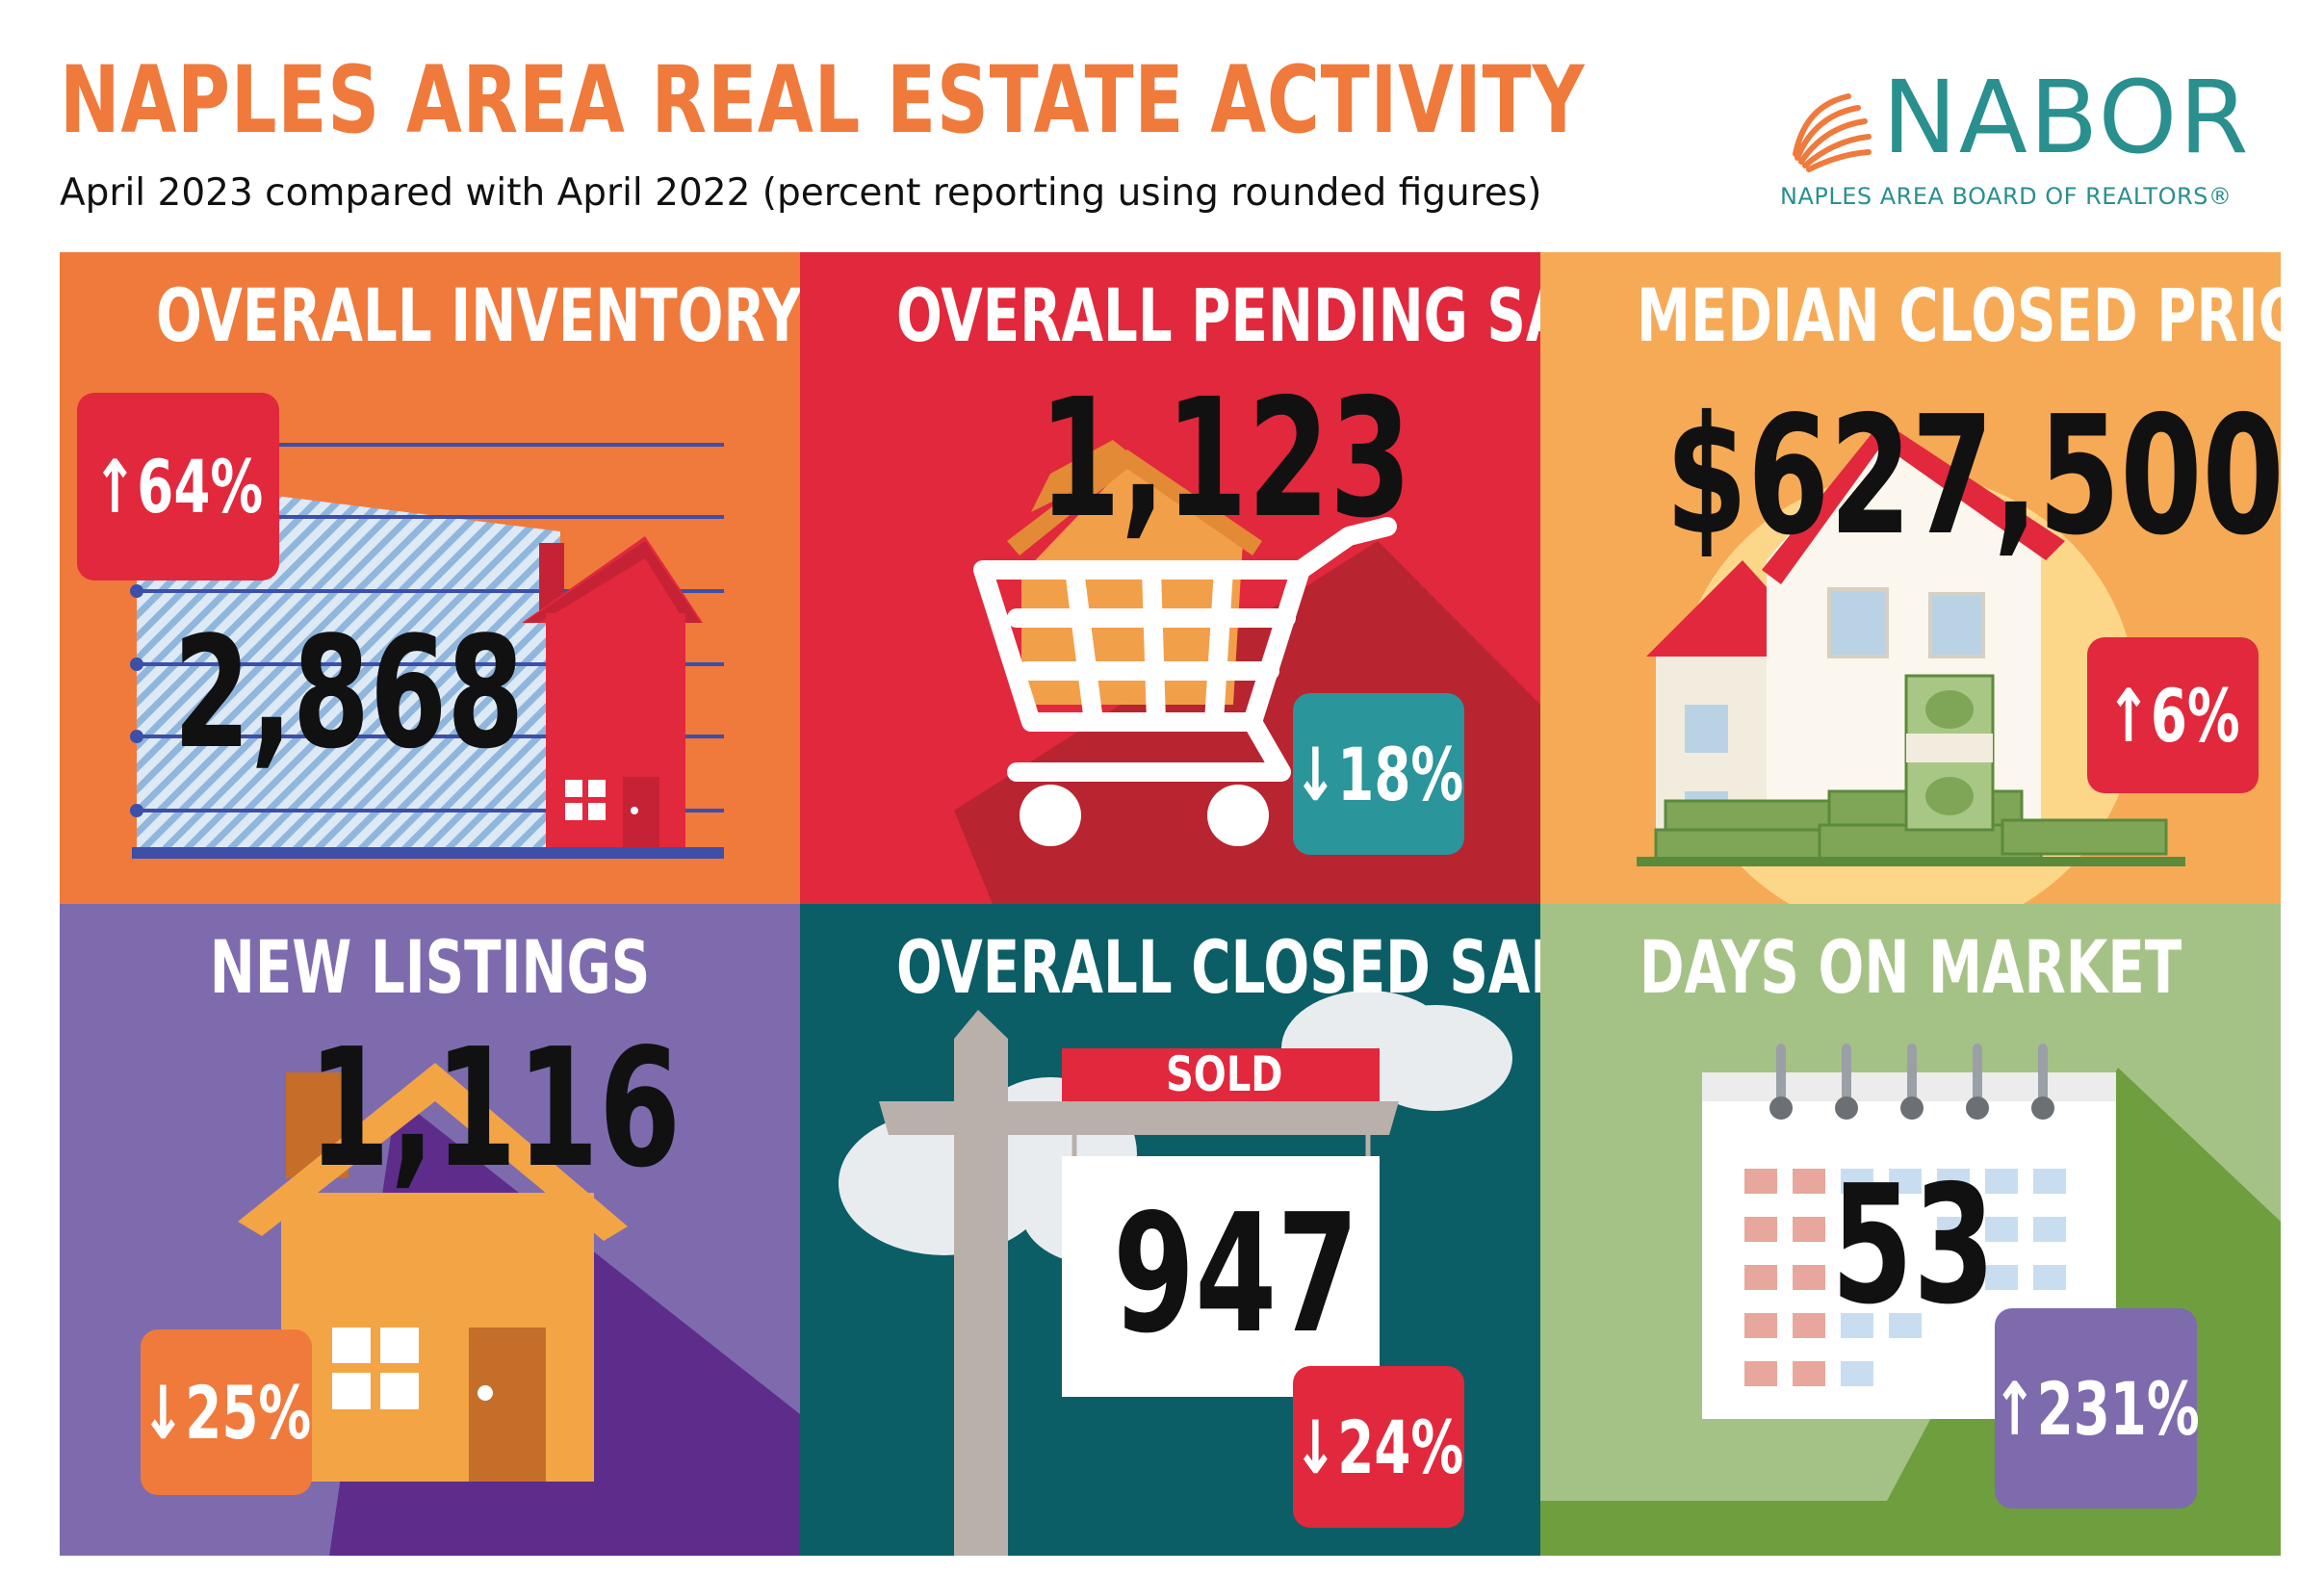  What do you see at coordinates (519, 1310) in the screenshot?
I see `house-icon` at bounding box center [519, 1310].